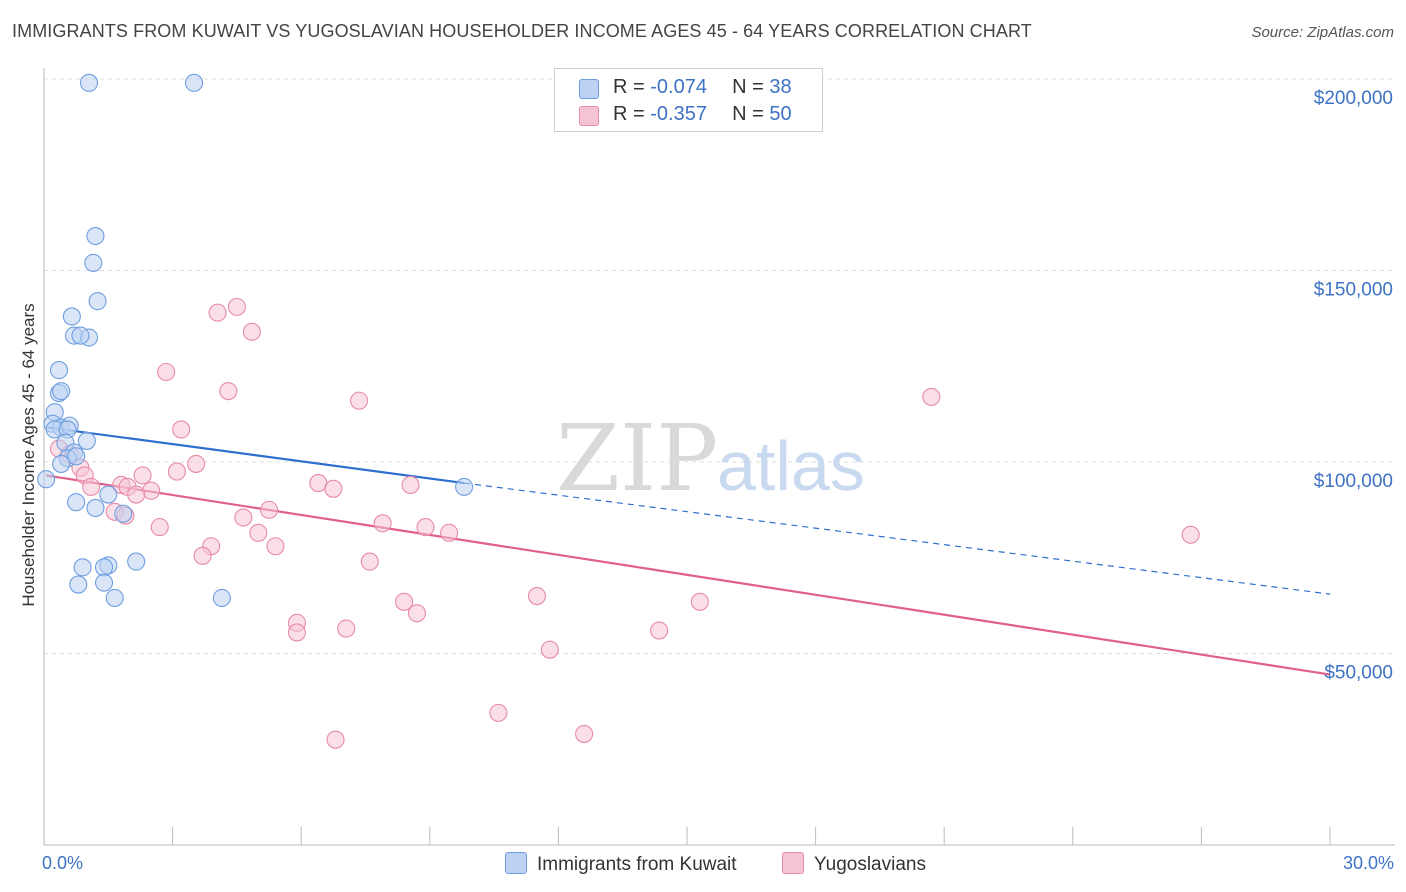 Image resolution: width=1406 pixels, height=892 pixels. I want to click on kuwait-legend-label: Immigrants from Kuwait, so click(637, 864).